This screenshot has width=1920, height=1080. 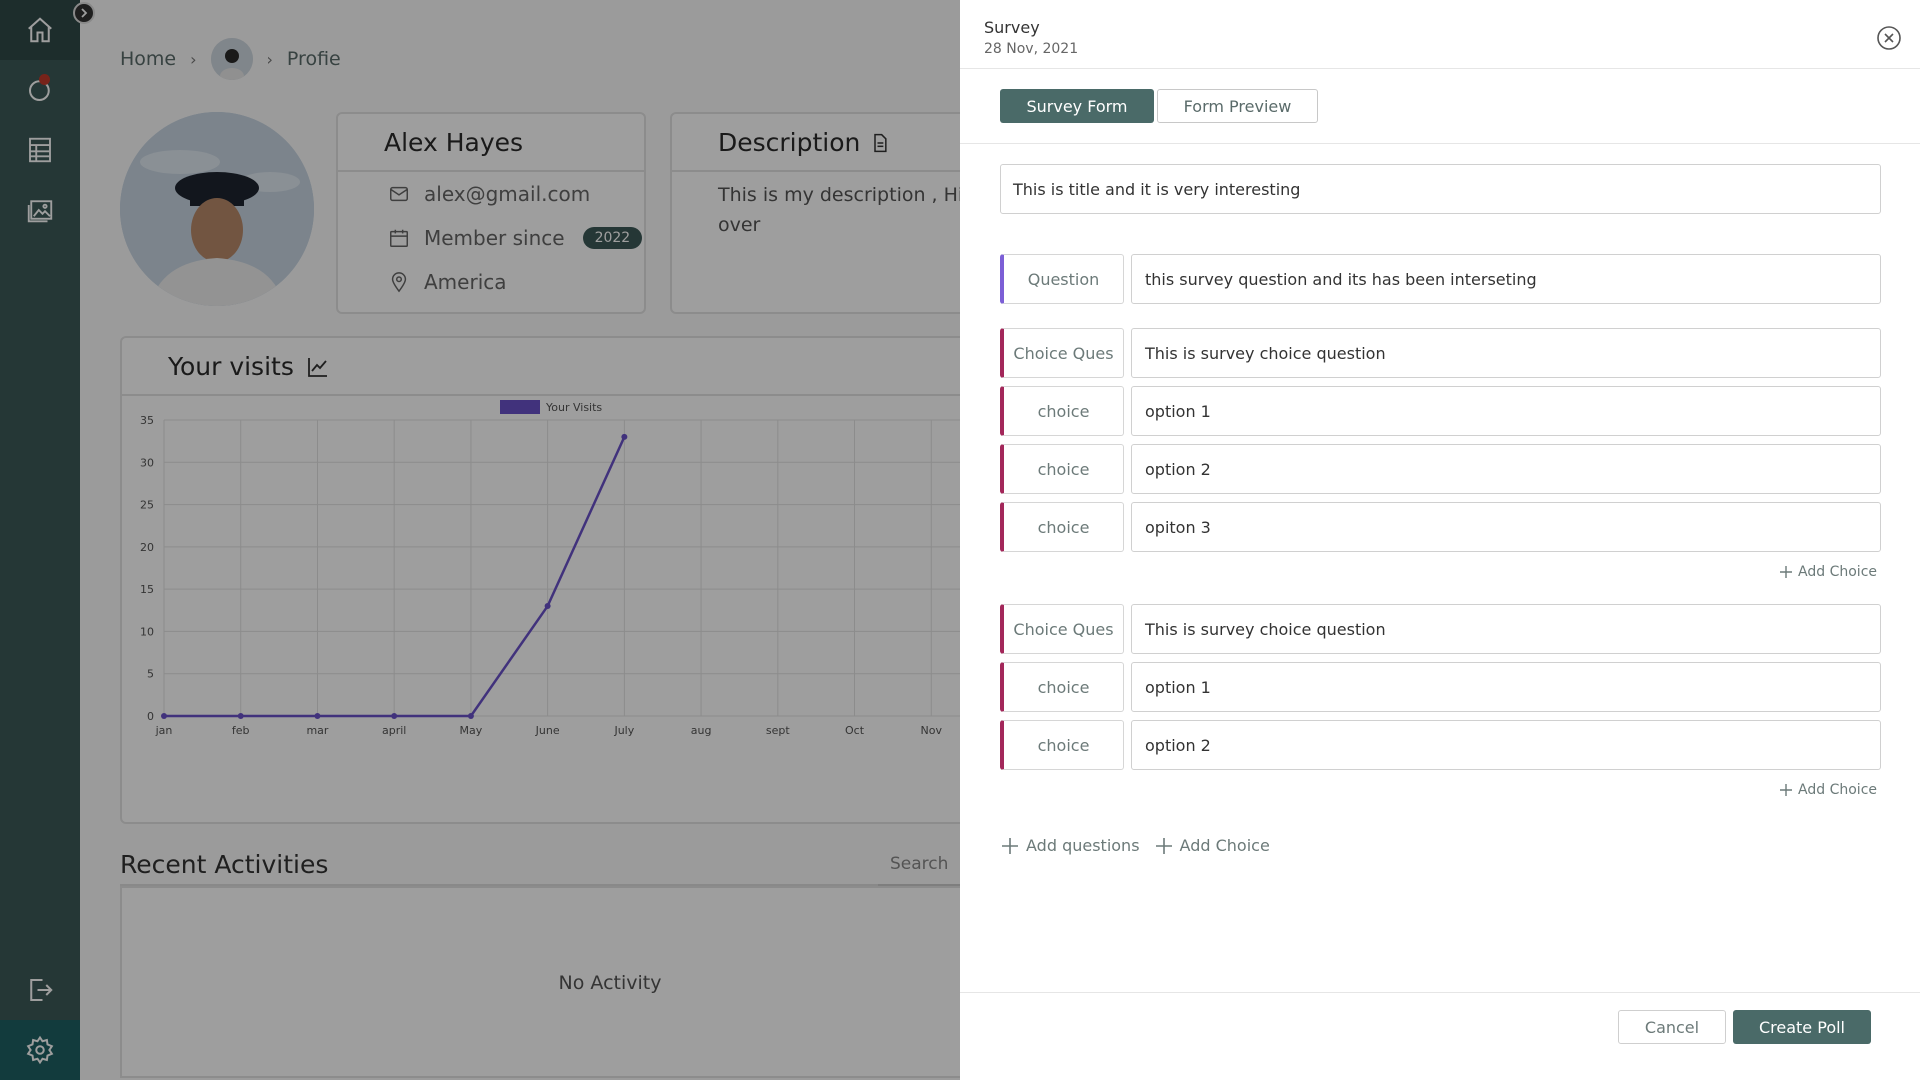 I want to click on add-choice-button: Add Choice, so click(x=1212, y=845).